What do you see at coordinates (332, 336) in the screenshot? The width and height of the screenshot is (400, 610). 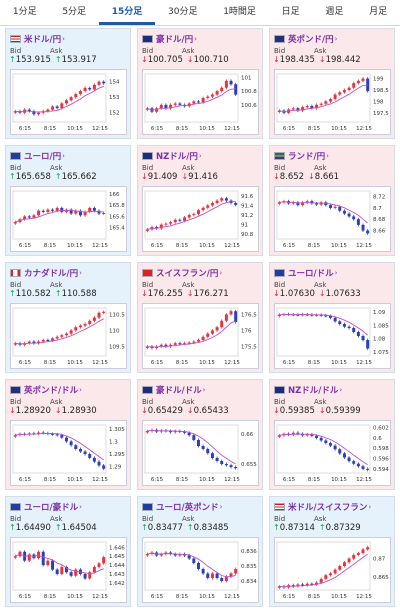 I see `candlestick-chart: 1.09 1.085 1.08 1.075 6:15 8:15 10:15 12:15` at bounding box center [332, 336].